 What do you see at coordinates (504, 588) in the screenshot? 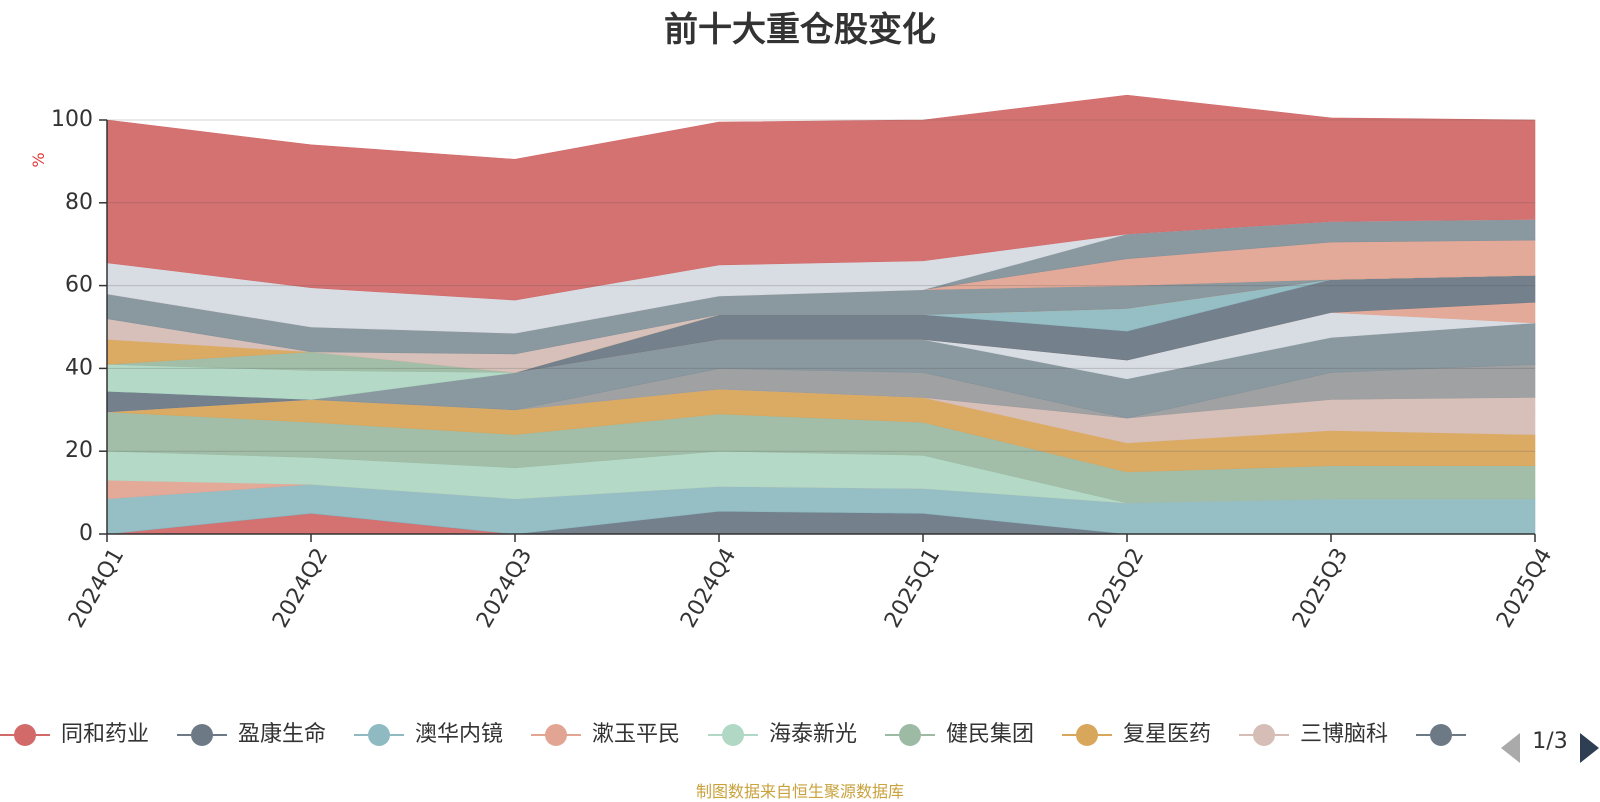
I see `x-tick-label: 2024Q3` at bounding box center [504, 588].